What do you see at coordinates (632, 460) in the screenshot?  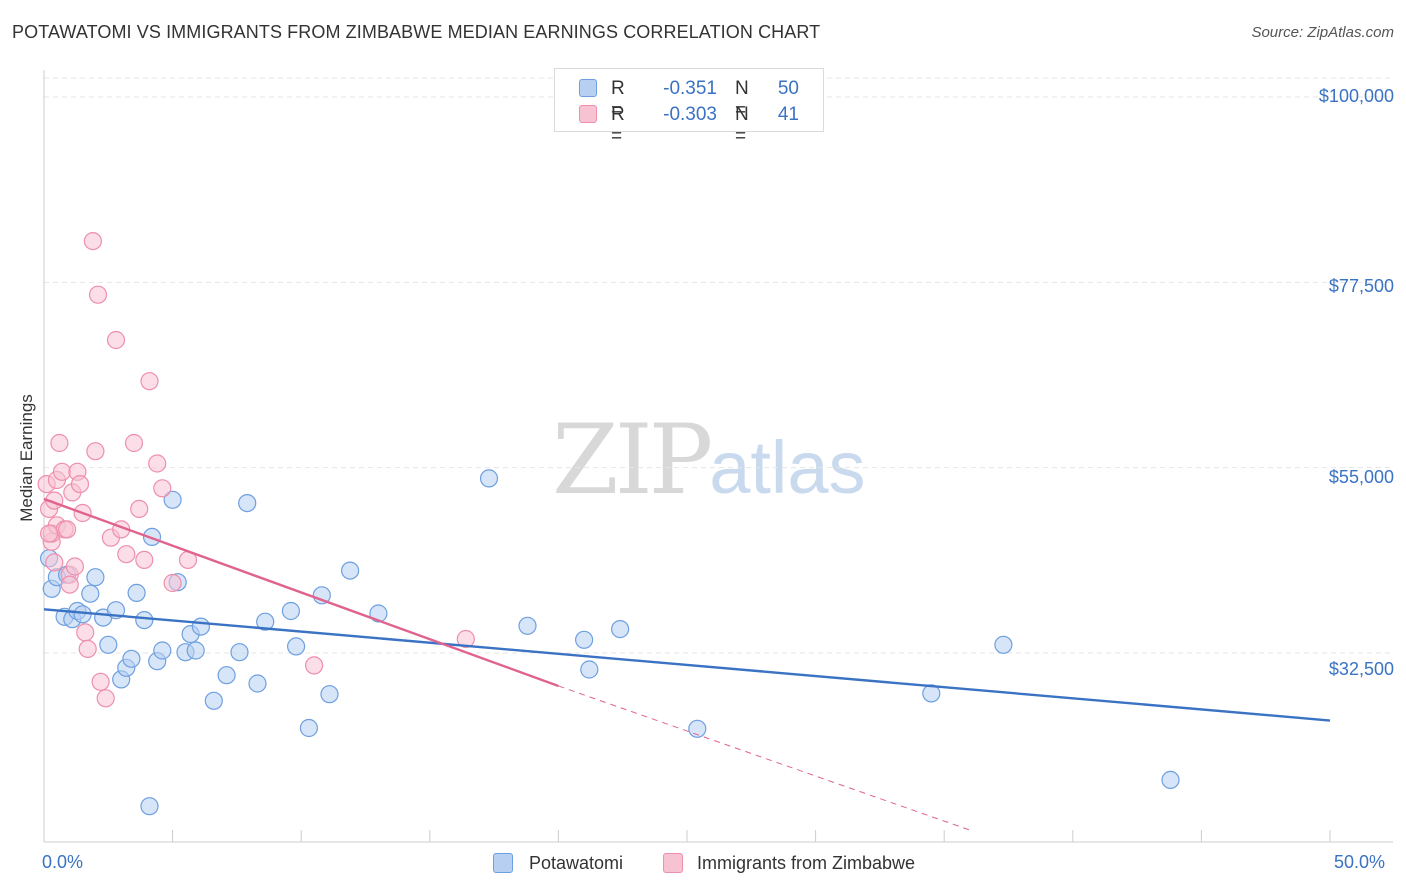 I see `watermark-zip: ZIP` at bounding box center [632, 460].